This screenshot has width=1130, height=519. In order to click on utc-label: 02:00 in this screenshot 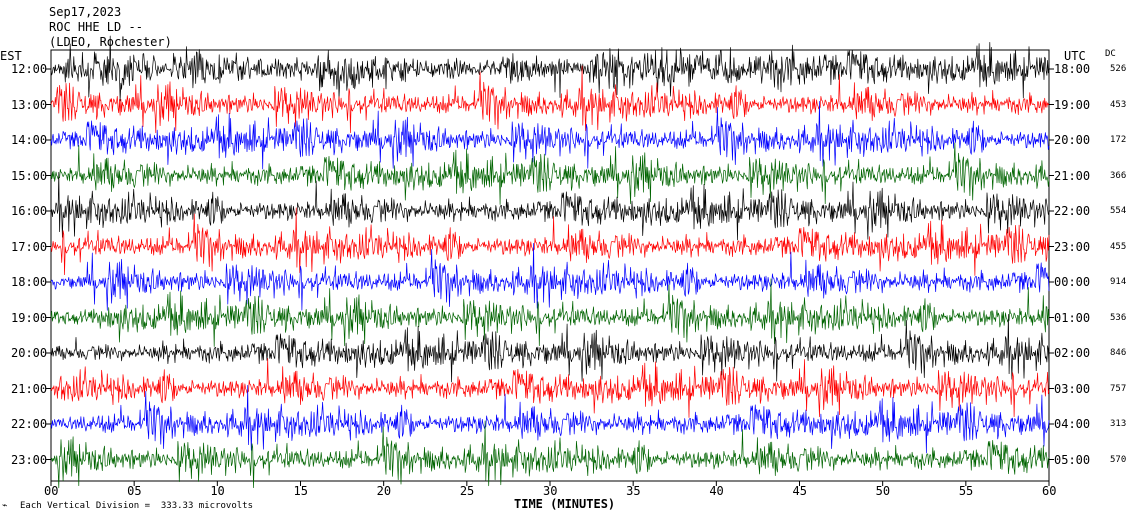, I will do `click(1072, 353)`.